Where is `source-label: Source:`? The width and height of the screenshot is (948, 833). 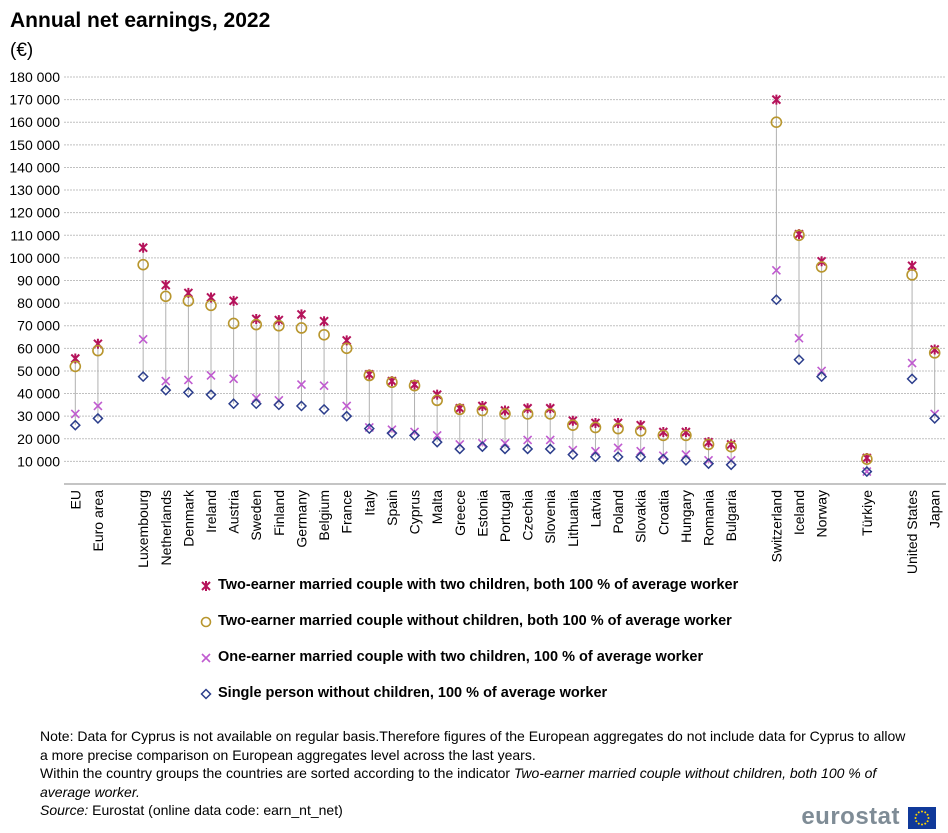 source-label: Source: is located at coordinates (64, 810).